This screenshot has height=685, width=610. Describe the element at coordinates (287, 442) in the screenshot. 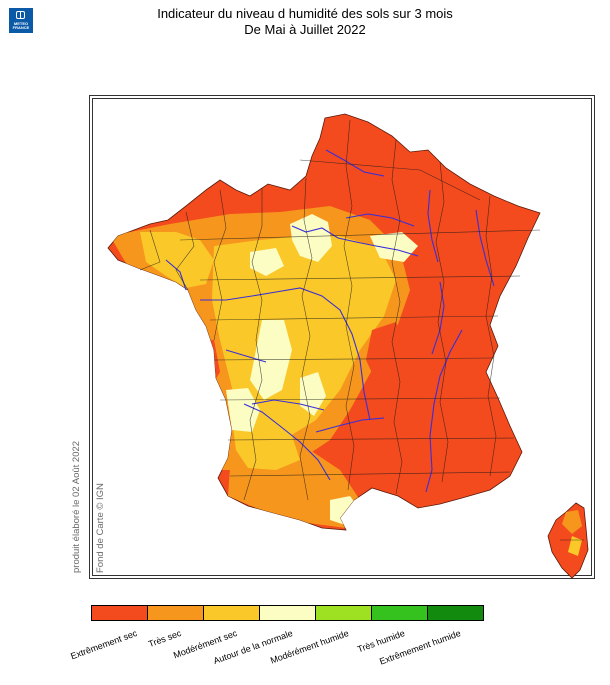

I see `river-garonne` at that location.